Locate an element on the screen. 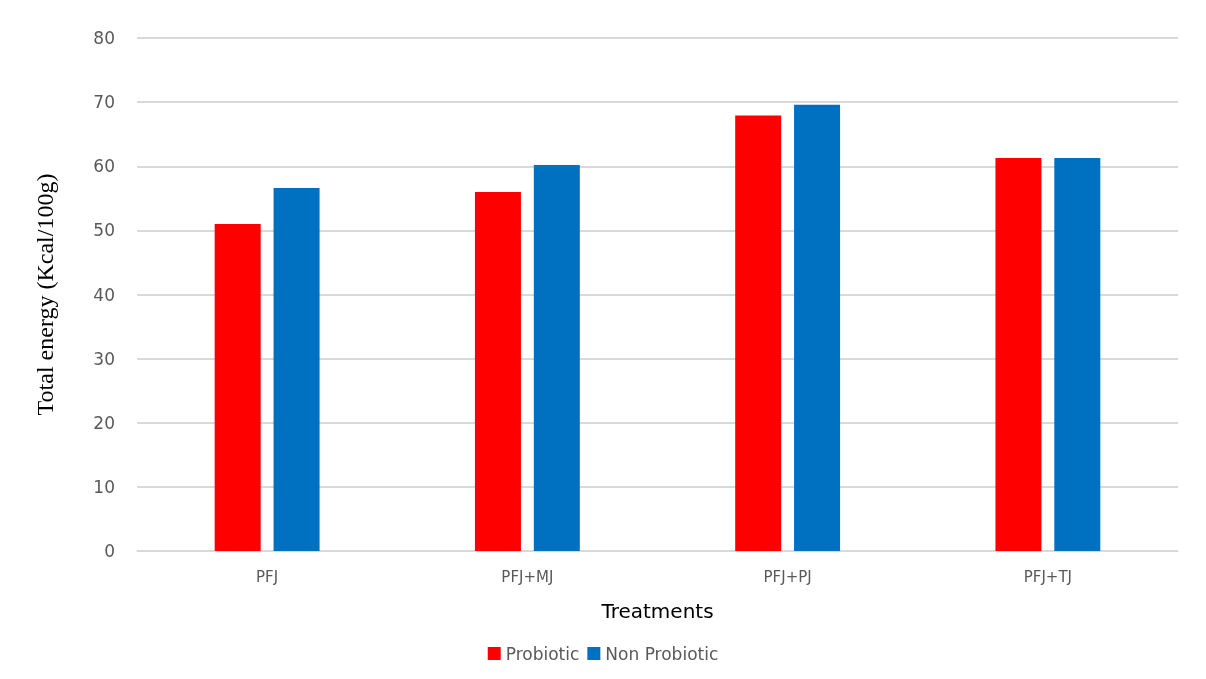 This screenshot has width=1206, height=679. y-tick-label: 80 is located at coordinates (104, 38).